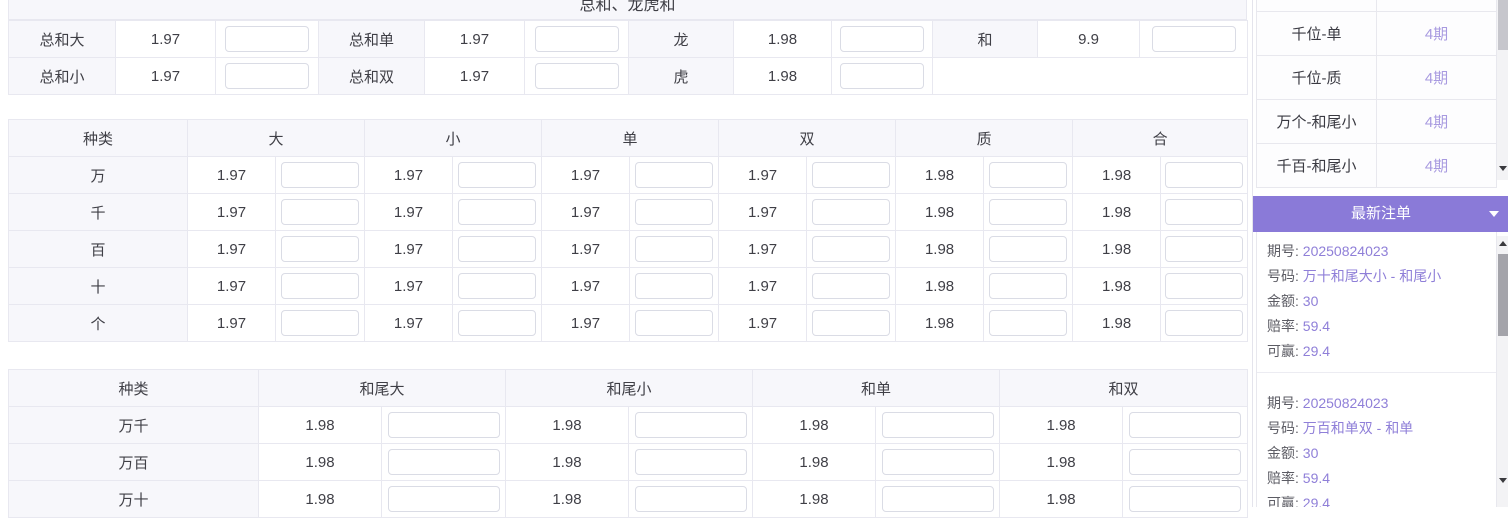 The width and height of the screenshot is (1508, 518). I want to click on trend-label: 总和-双, so click(1317, 5).